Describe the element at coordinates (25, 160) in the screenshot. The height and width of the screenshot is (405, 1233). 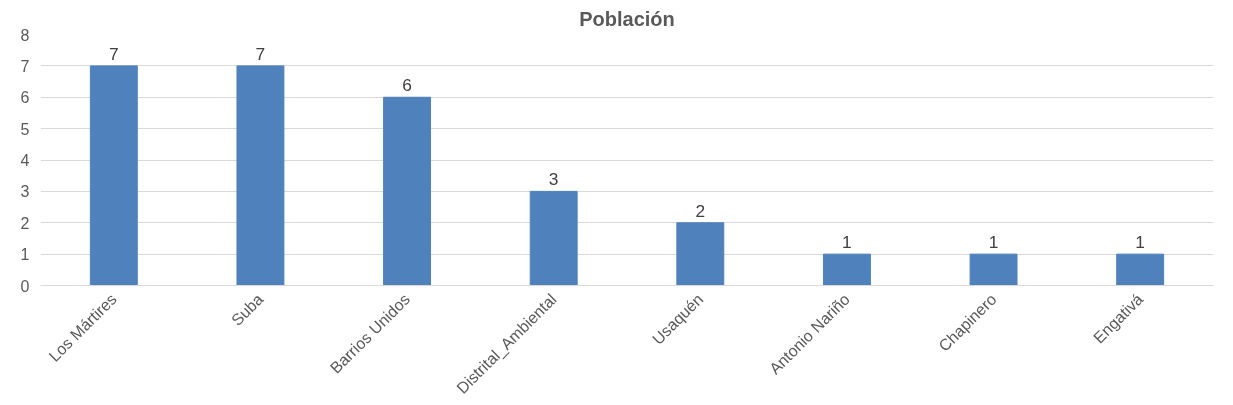
I see `y-tick-label: 4` at that location.